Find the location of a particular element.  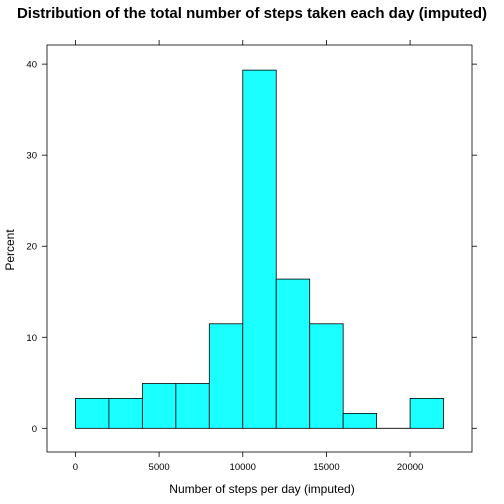

x-axis-label: Number of steps per day (imputed) is located at coordinates (261, 489).